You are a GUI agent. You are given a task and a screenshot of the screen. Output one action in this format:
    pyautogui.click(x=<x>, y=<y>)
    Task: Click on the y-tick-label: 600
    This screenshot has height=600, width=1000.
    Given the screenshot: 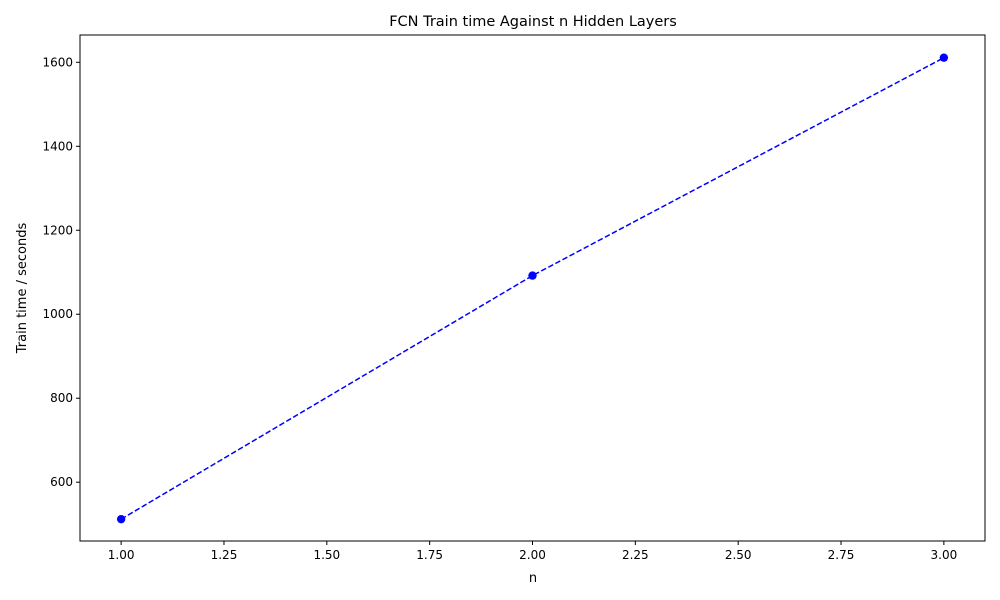 What is the action you would take?
    pyautogui.click(x=61, y=482)
    